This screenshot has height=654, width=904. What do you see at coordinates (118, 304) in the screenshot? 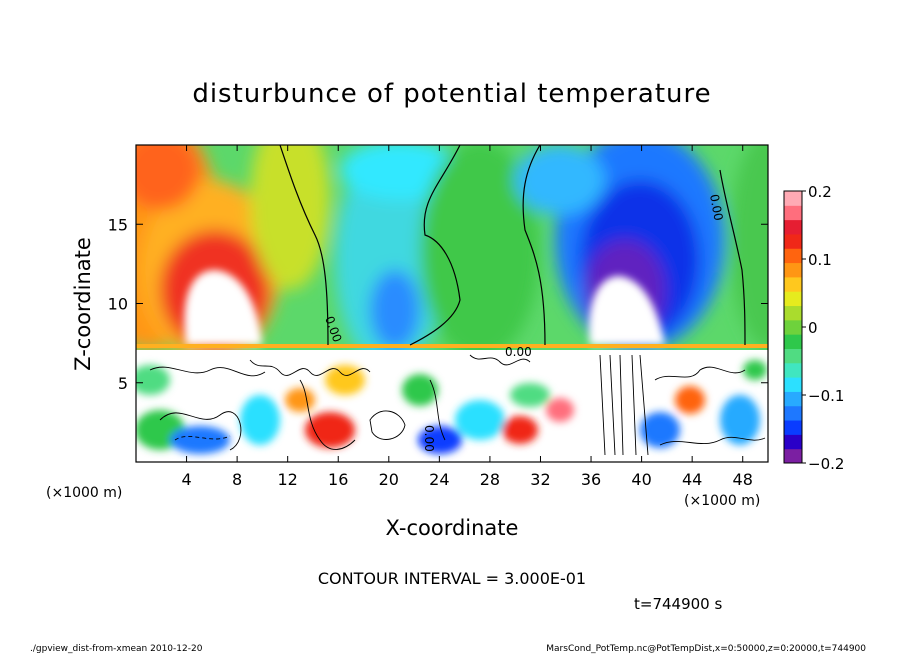
I see `y-tick-label: 10` at bounding box center [118, 304].